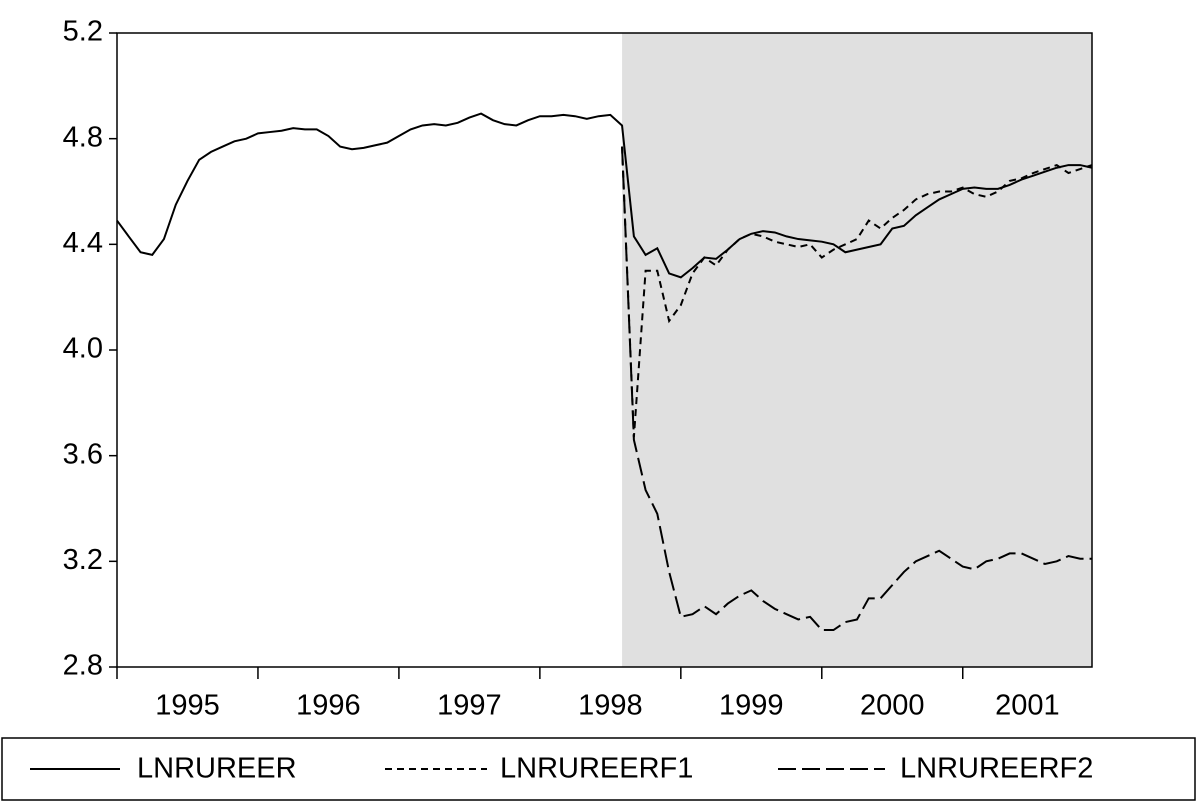 This screenshot has height=812, width=1199. Describe the element at coordinates (328, 706) in the screenshot. I see `x-tick-label: 1996` at that location.